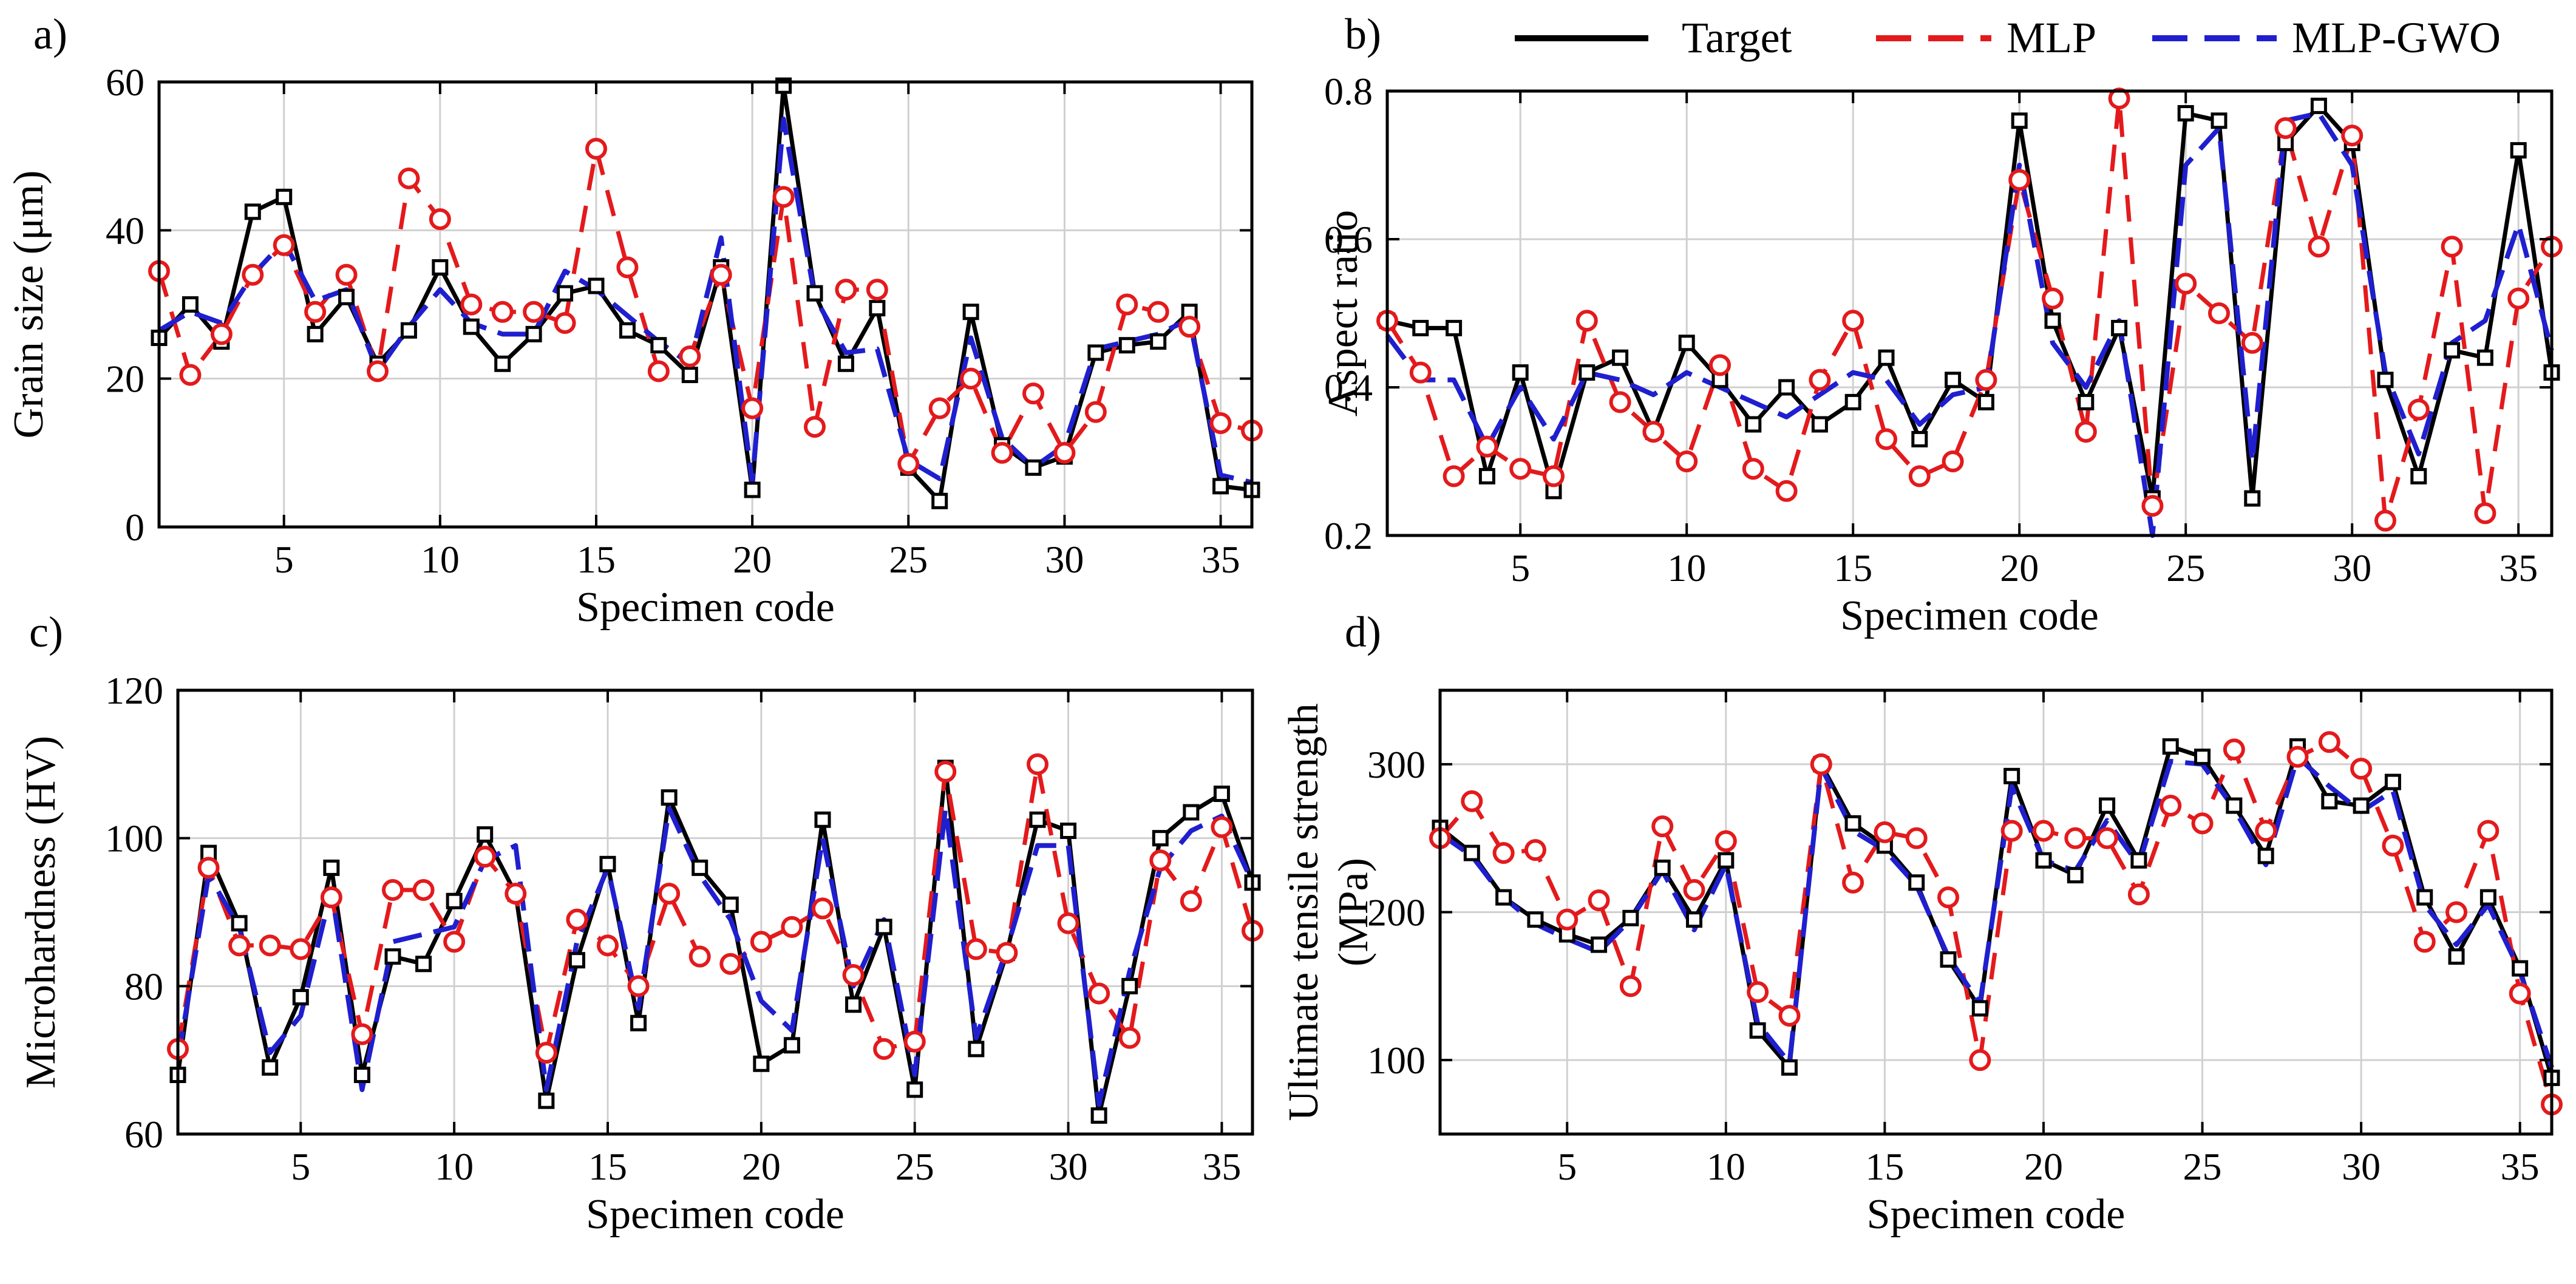  I want to click on y-tick-label: 0.2, so click(1348, 535).